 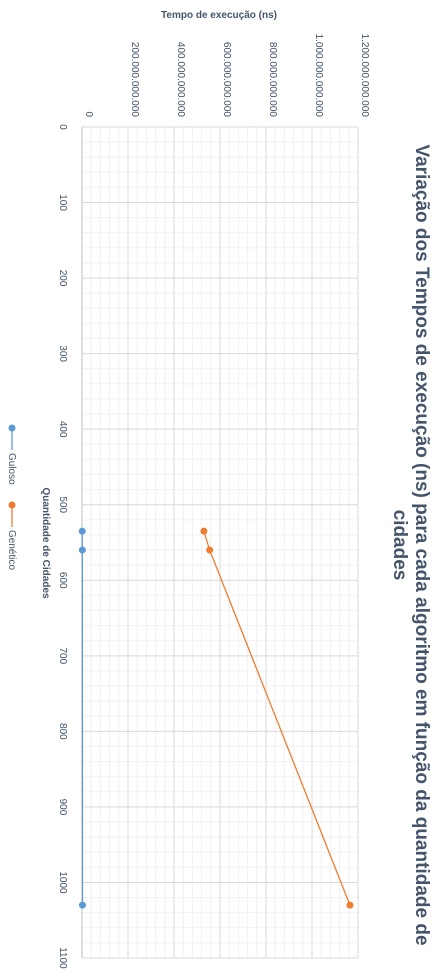 I want to click on chart-title: cidades, so click(x=399, y=545).